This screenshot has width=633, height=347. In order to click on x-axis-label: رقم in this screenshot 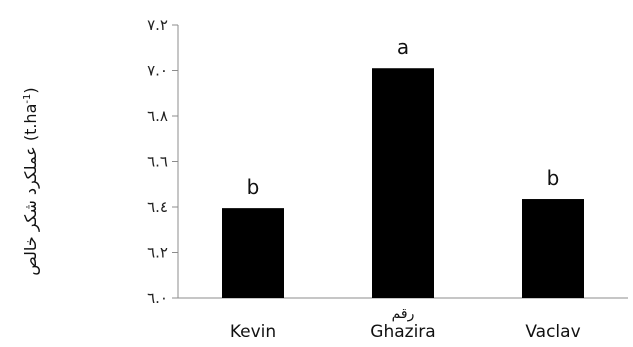, I will do `click(403, 314)`.